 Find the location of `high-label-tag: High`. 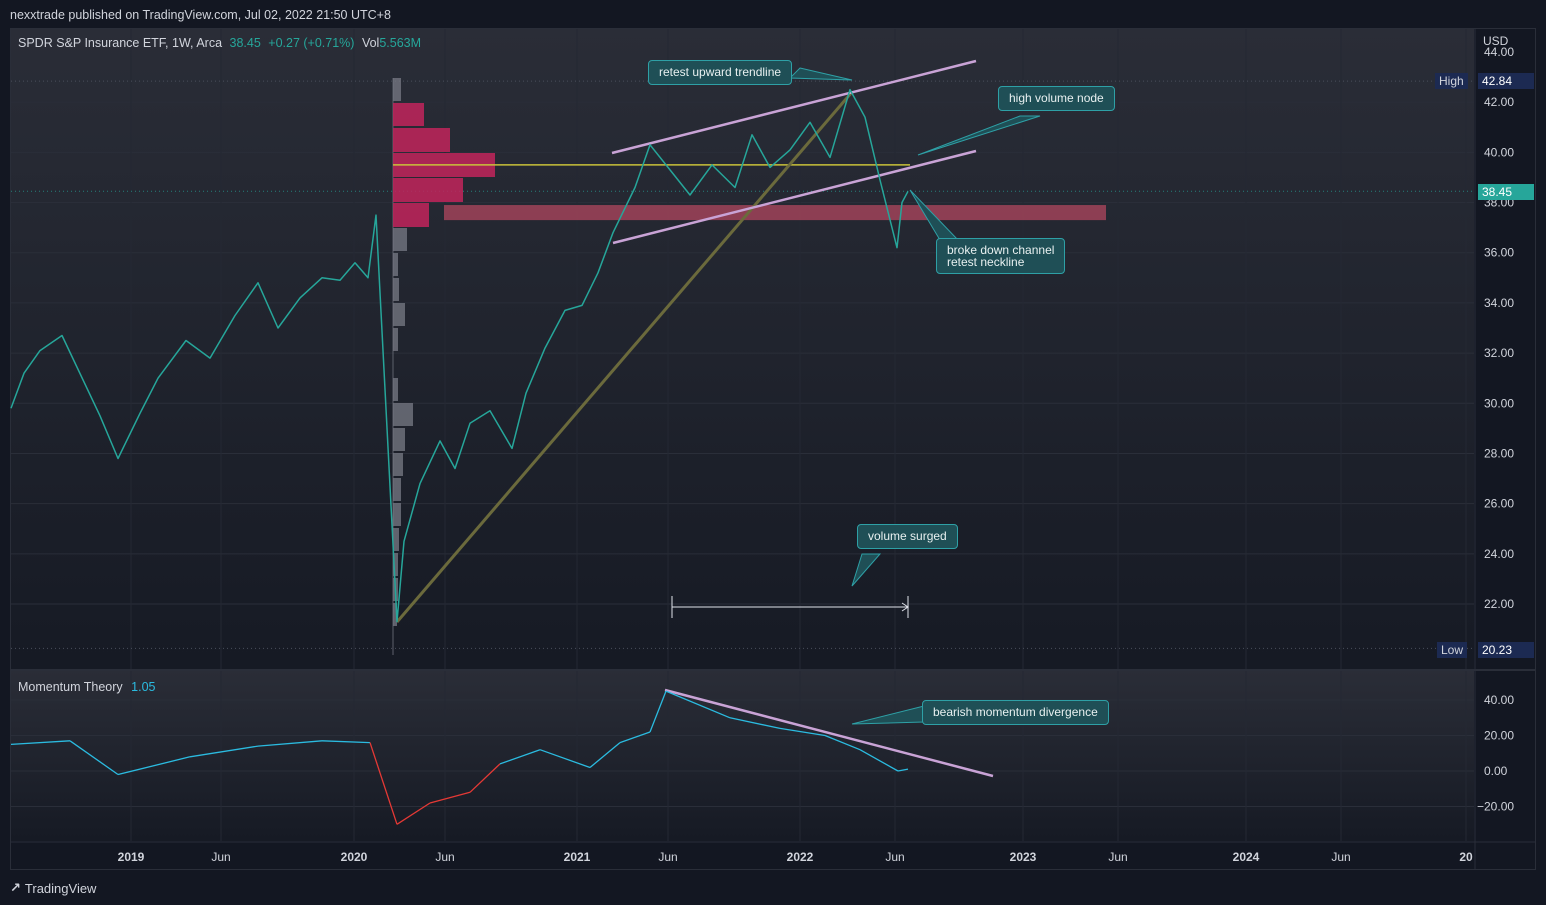

high-label-tag: High is located at coordinates (1451, 81).